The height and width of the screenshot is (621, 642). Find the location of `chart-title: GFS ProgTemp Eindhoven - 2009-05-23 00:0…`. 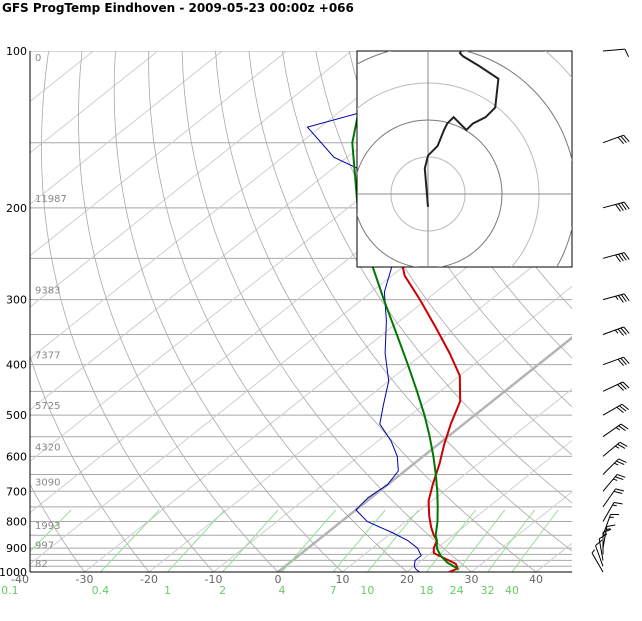

chart-title: GFS ProgTemp Eindhoven - 2009-05-23 00:0… is located at coordinates (178, 8).